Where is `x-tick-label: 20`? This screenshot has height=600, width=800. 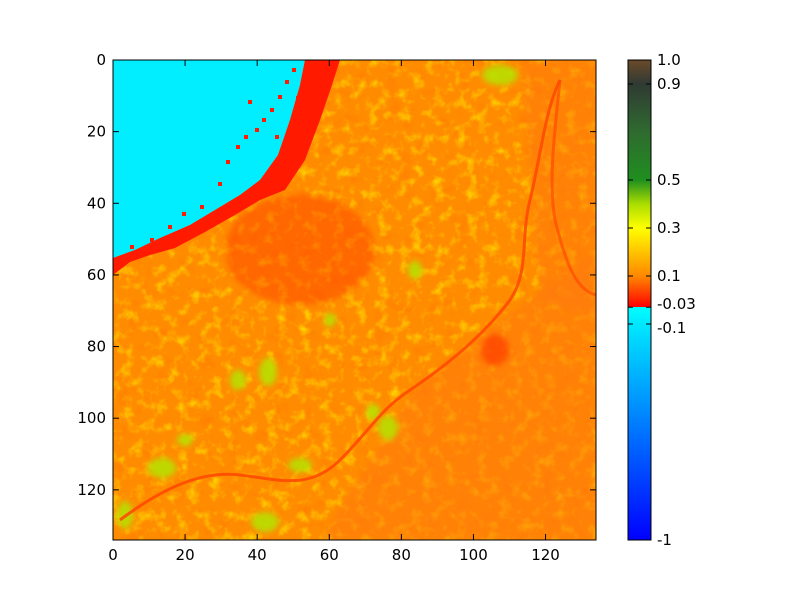 x-tick-label: 20 is located at coordinates (185, 555).